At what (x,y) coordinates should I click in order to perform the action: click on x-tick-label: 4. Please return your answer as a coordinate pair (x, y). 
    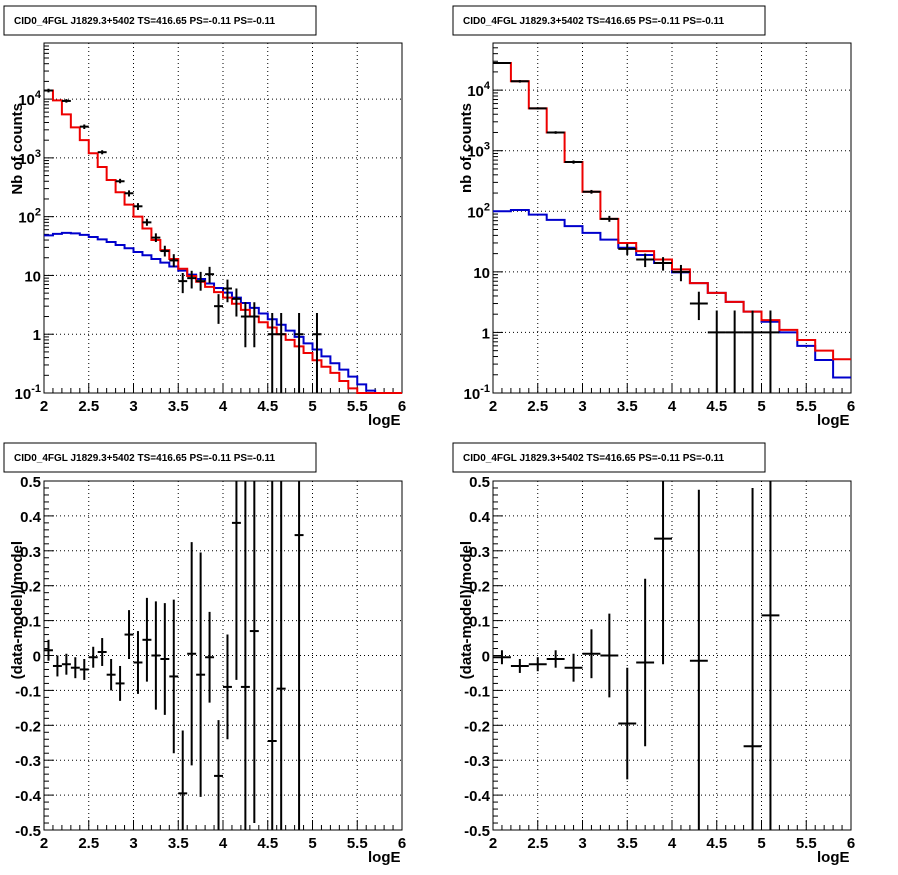
    Looking at the image, I should click on (672, 843).